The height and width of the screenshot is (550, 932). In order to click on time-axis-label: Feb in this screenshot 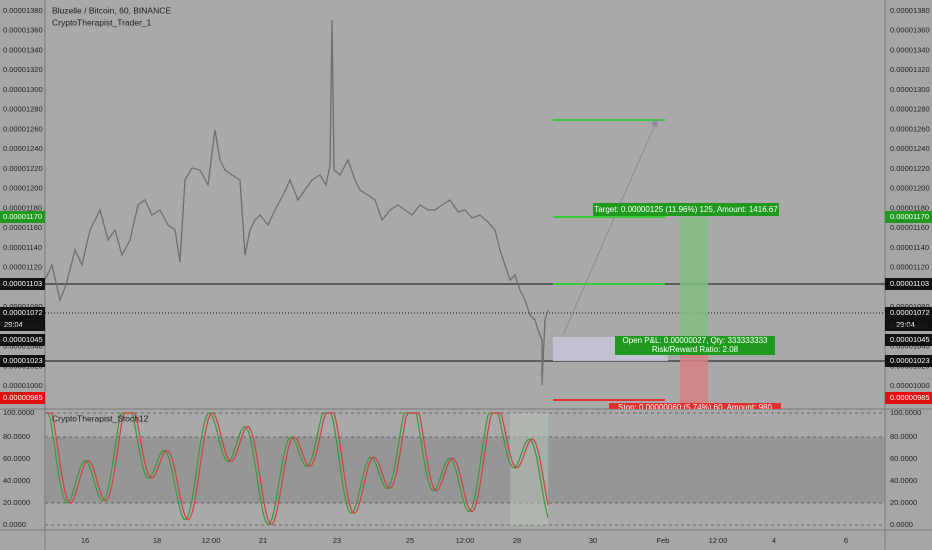, I will do `click(663, 540)`.